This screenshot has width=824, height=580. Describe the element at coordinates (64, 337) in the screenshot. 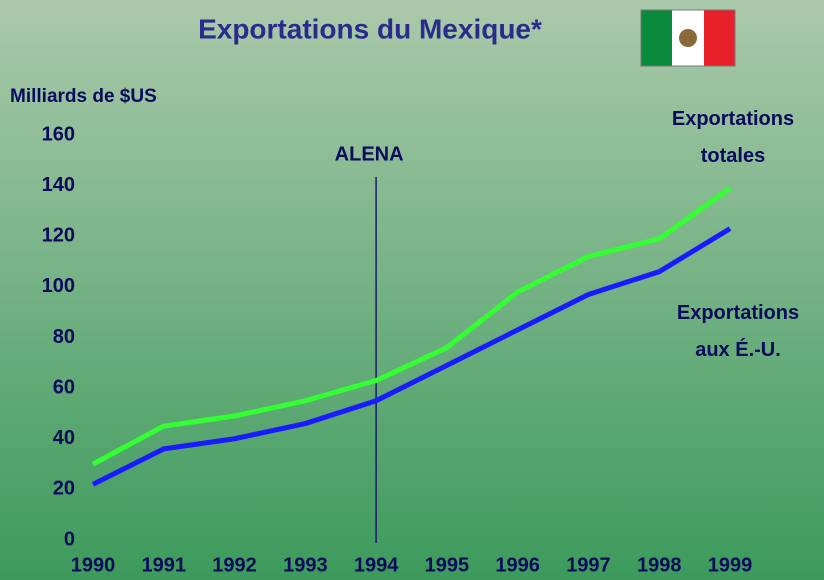

I see `y-tick-label: 80` at that location.